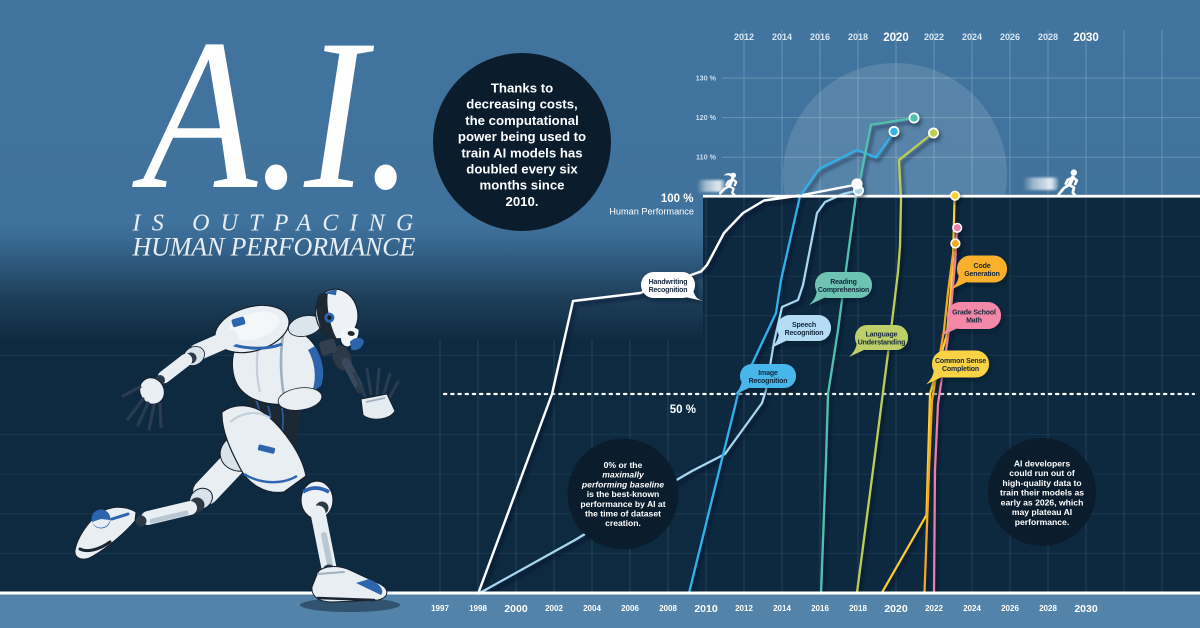 The width and height of the screenshot is (1200, 628). What do you see at coordinates (768, 373) in the screenshot?
I see `svg-text: Image` at bounding box center [768, 373].